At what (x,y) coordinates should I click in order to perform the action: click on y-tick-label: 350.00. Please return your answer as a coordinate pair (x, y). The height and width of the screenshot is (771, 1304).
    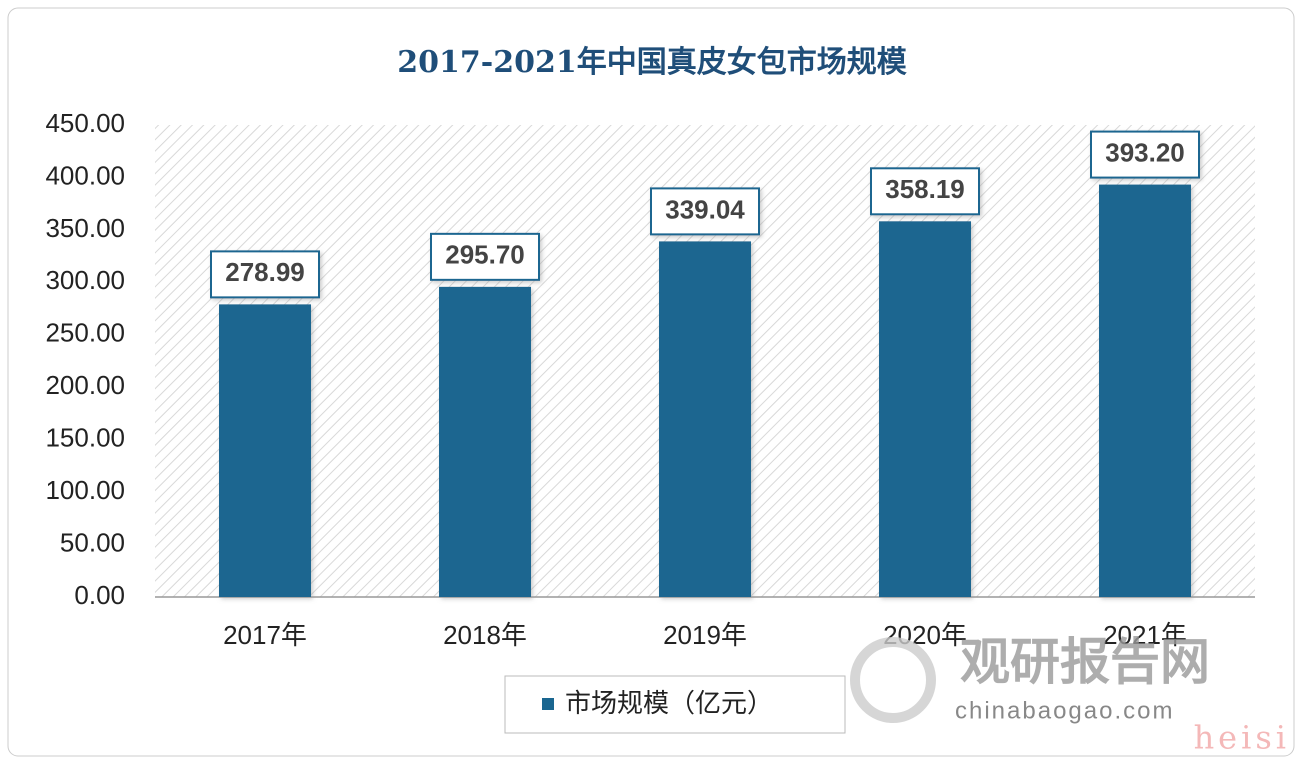
    Looking at the image, I should click on (85, 228).